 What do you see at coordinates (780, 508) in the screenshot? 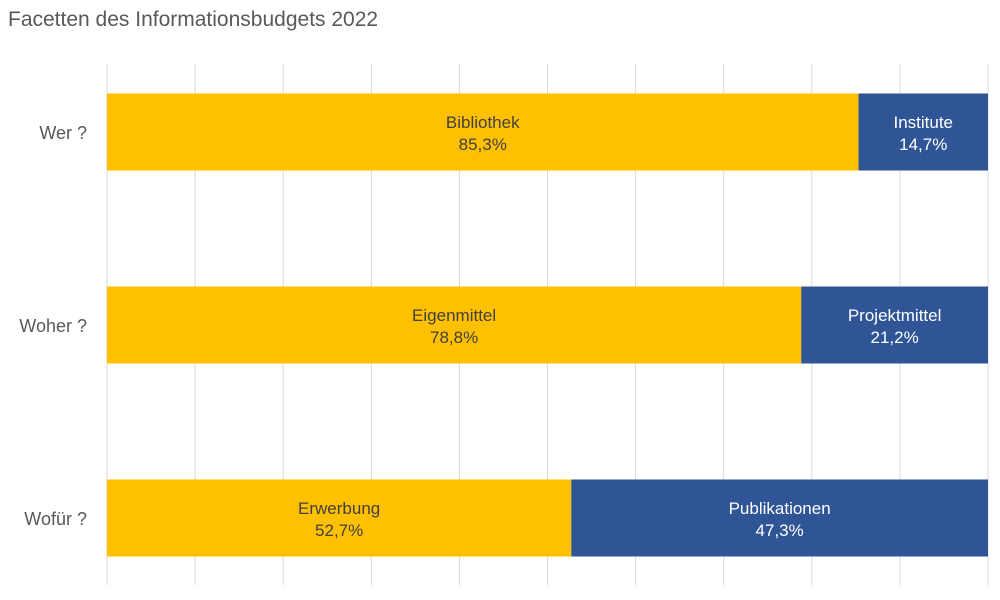
I see `segment-label: Publikationen` at bounding box center [780, 508].